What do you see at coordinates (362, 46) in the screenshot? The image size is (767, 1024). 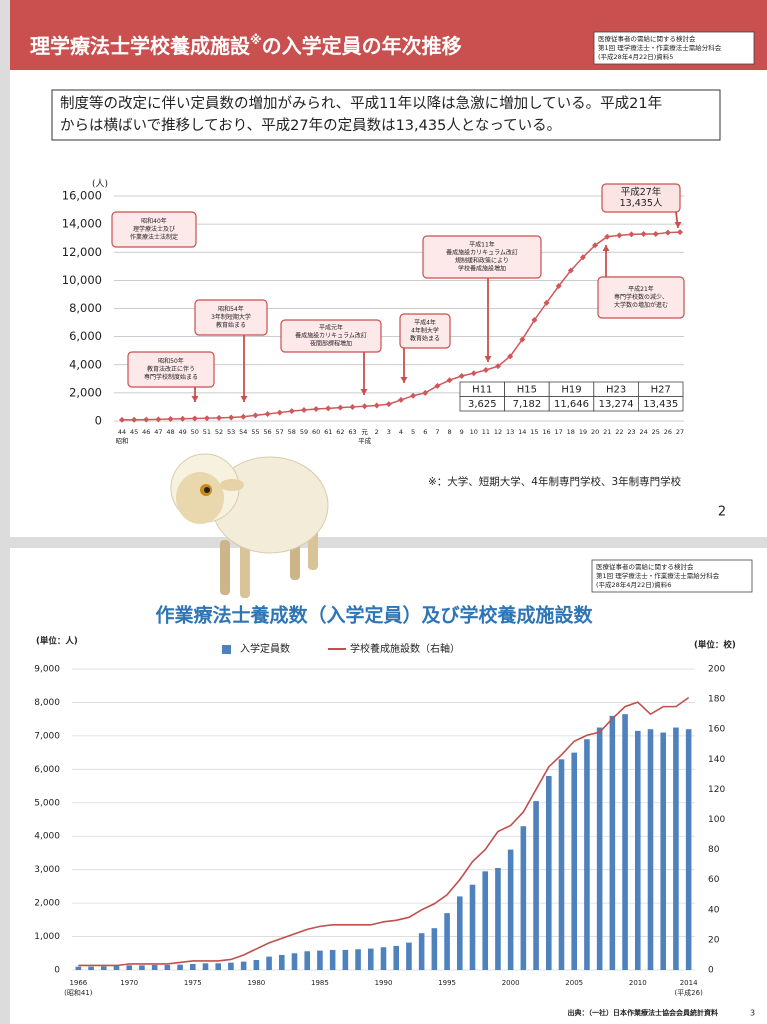 I see `title-text-suffix: の入学定員の年次推移` at bounding box center [362, 46].